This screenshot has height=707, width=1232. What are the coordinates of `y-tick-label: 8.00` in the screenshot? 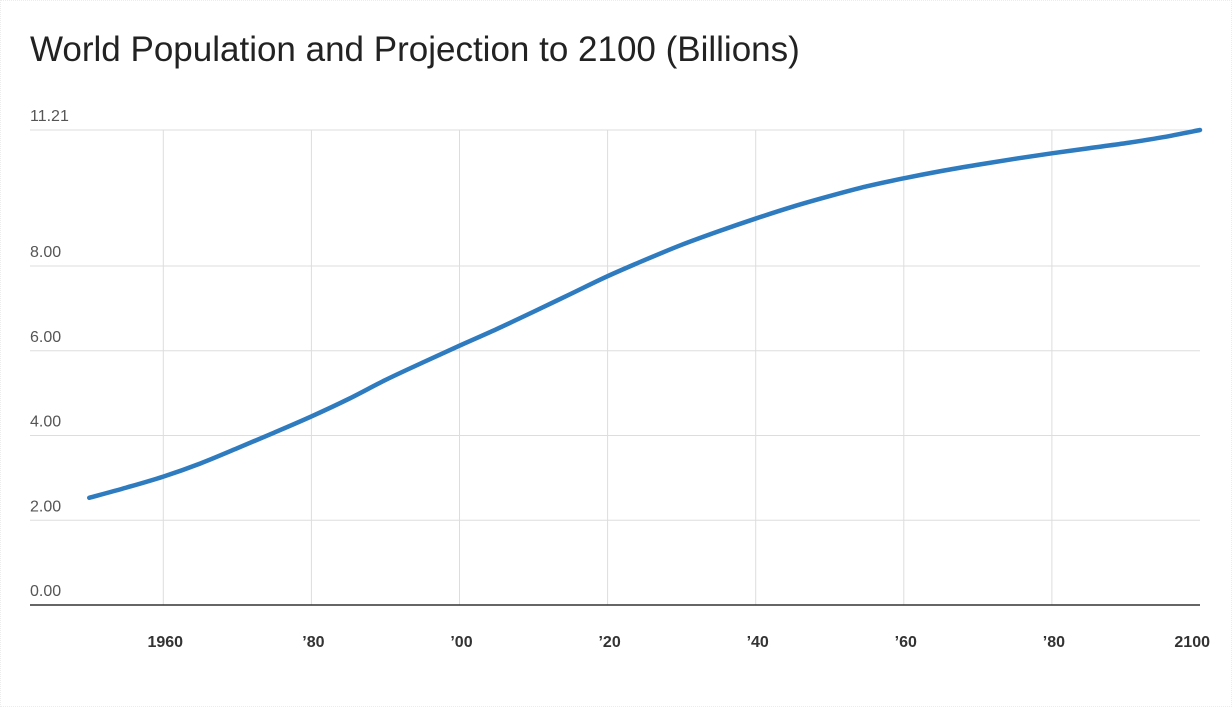 It's located at (45, 252).